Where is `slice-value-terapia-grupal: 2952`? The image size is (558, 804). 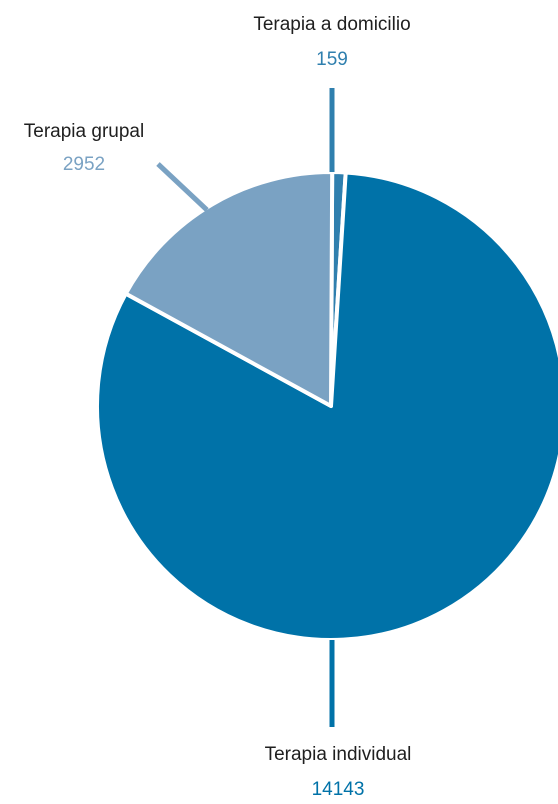 slice-value-terapia-grupal: 2952 is located at coordinates (84, 164).